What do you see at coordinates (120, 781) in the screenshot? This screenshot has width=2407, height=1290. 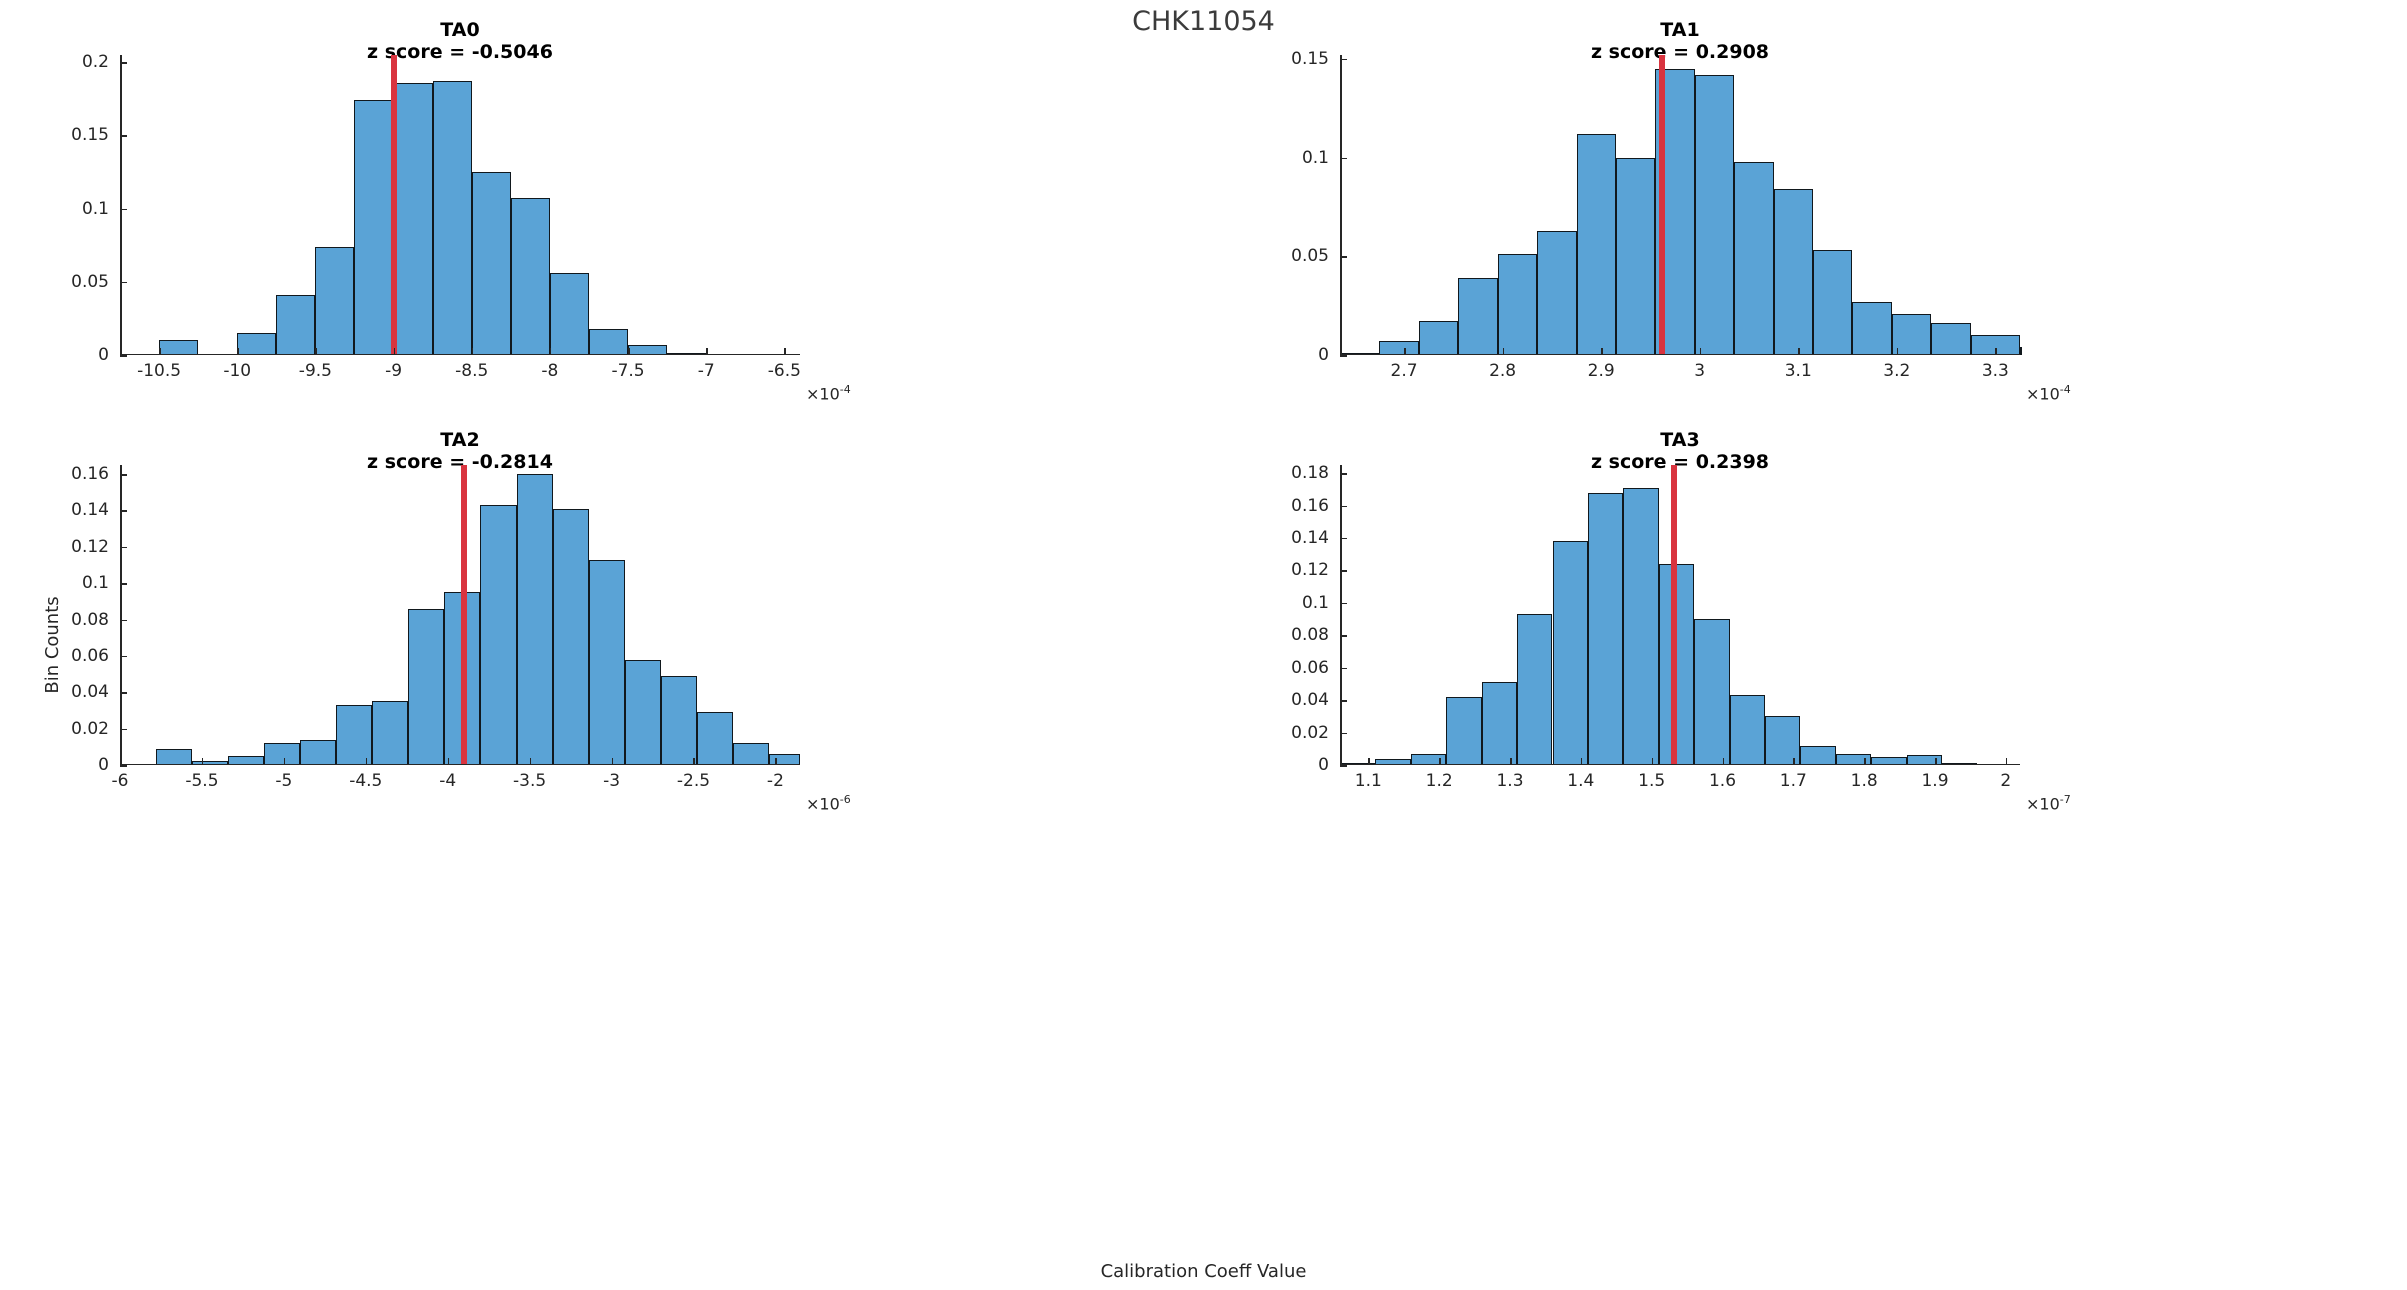 I see `x-tick-label: -6` at bounding box center [120, 781].